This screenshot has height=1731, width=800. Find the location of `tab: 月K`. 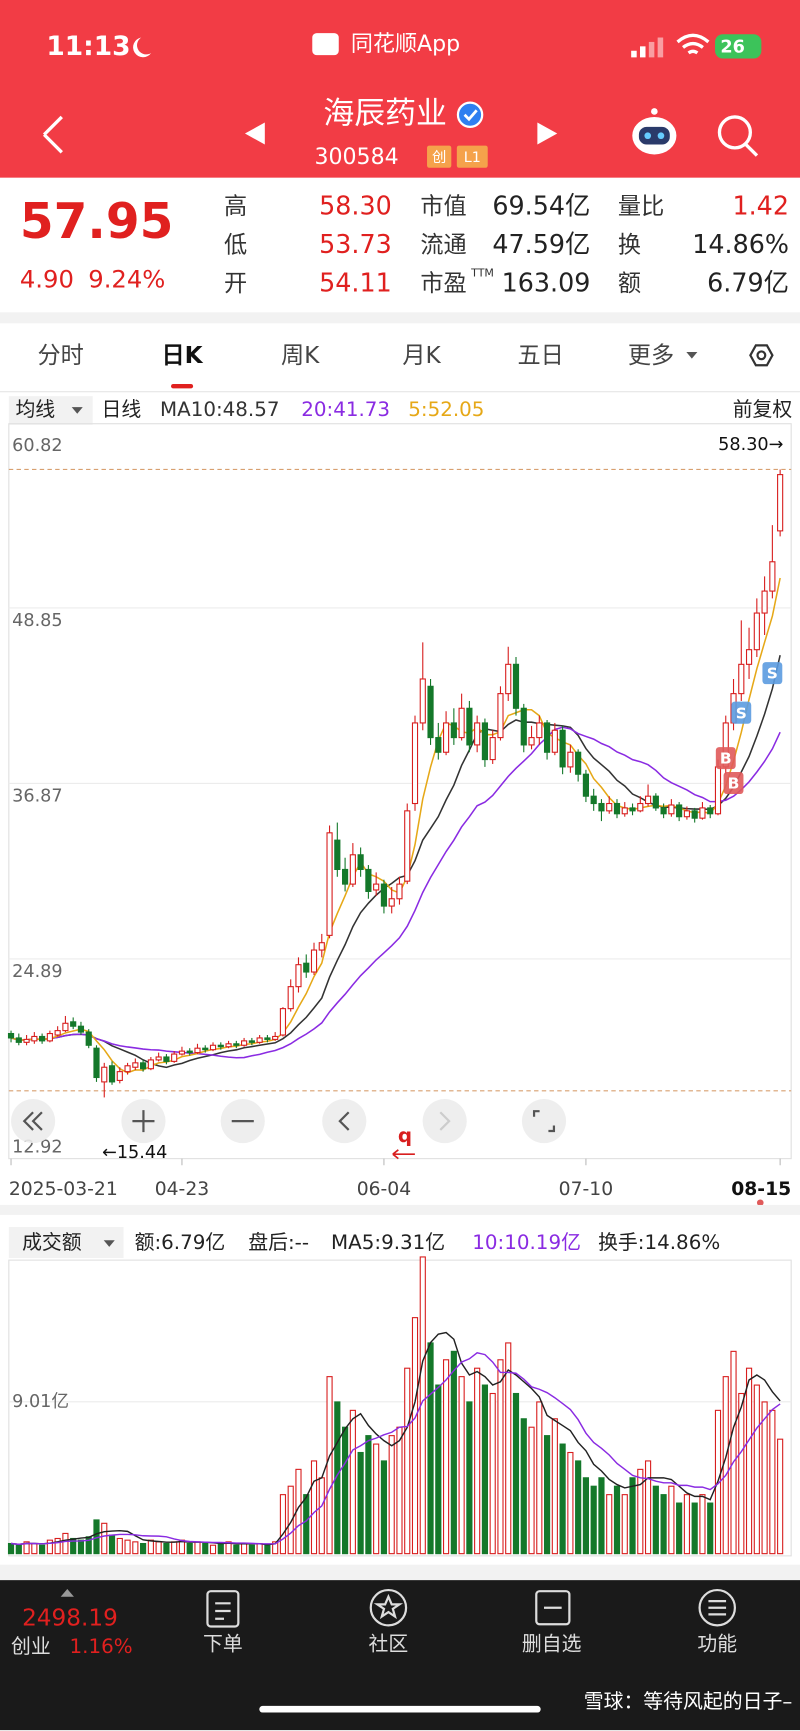

tab: 月K is located at coordinates (421, 355).